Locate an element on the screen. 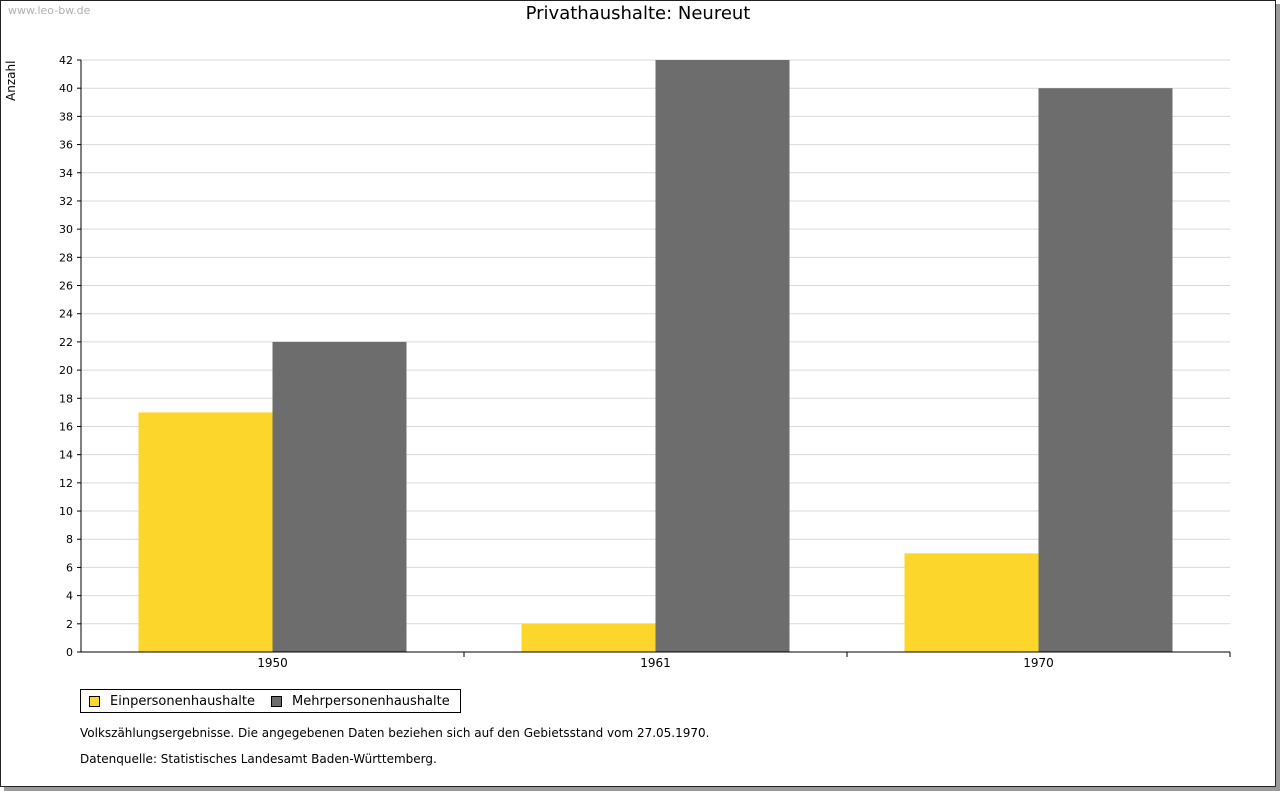 This screenshot has width=1280, height=791. legend-label-einpersonenhaushalte: Einpersonenhaushalte is located at coordinates (182, 701).